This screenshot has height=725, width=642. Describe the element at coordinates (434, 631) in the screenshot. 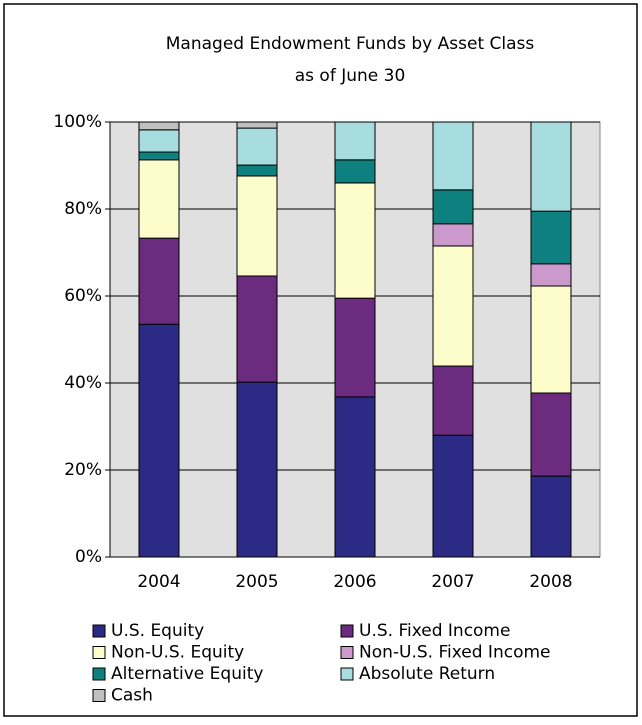

I see `legend-label: U.S. Fixed Income` at that location.